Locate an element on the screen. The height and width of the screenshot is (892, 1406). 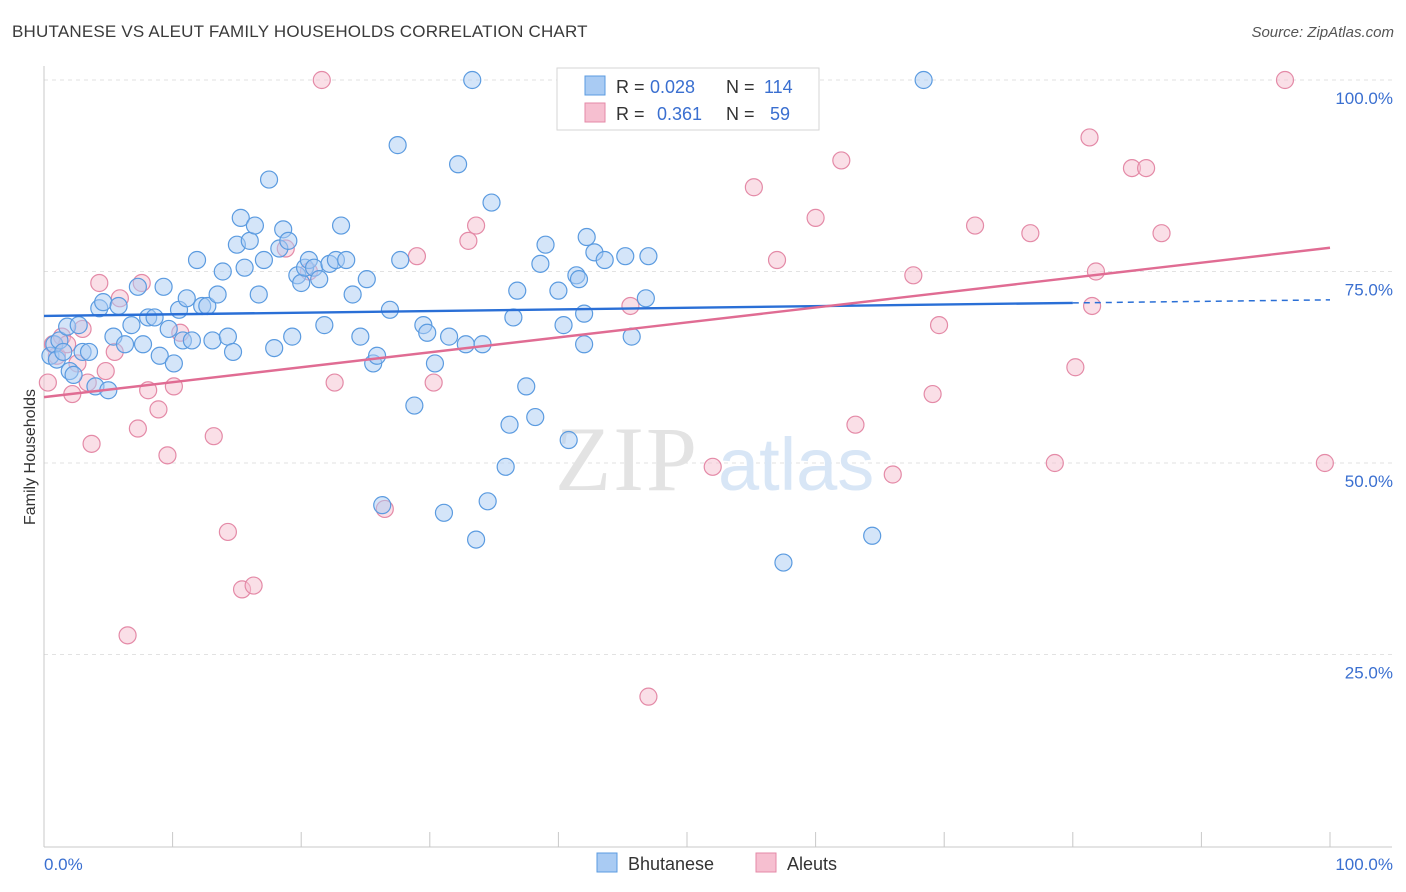
y-tick-labels: 25.0% 50.0% 75.0% 100.0% is located at coordinates (1364, 386).